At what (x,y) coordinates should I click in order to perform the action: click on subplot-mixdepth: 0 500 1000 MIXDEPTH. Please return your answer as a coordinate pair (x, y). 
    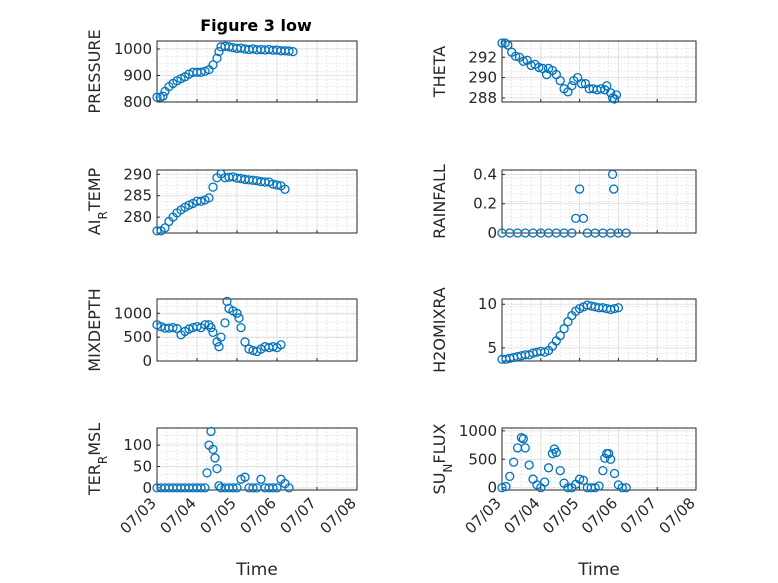
    Looking at the image, I should click on (221, 330).